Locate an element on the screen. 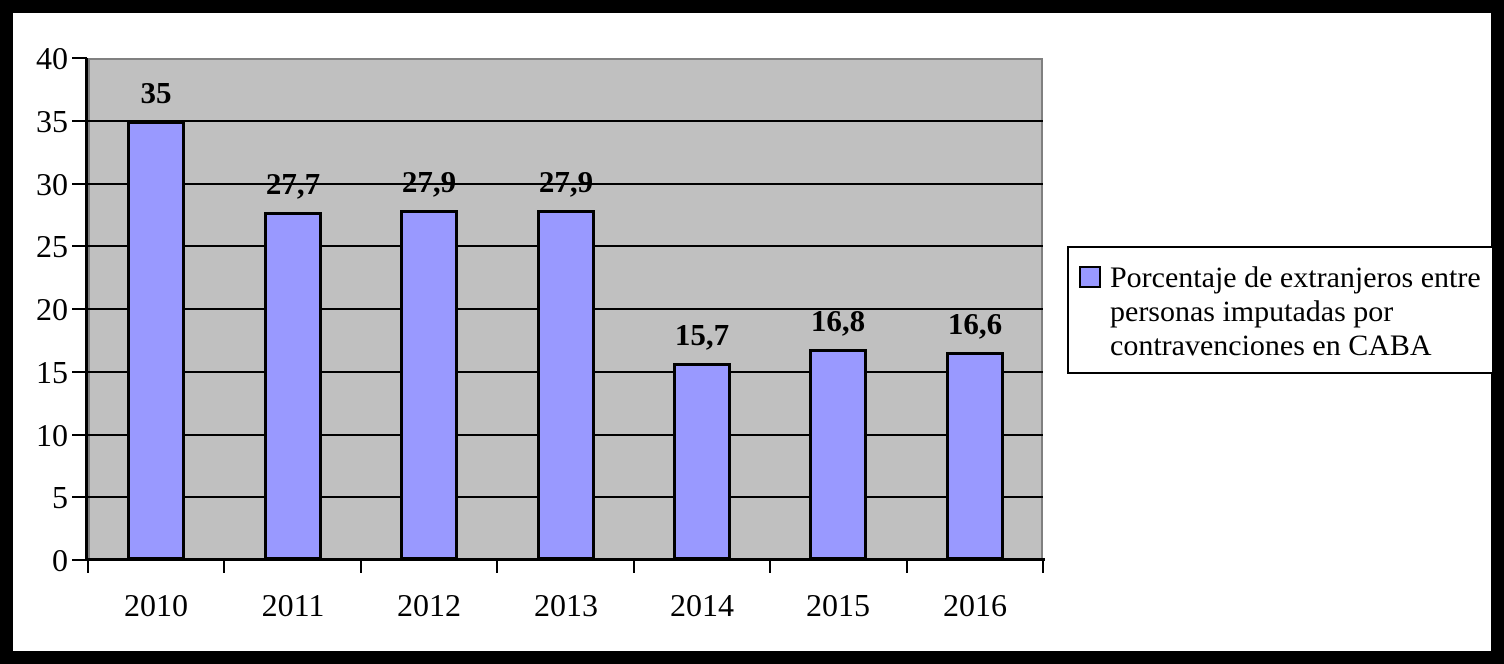 Image resolution: width=1504 pixels, height=664 pixels. bar-2015 is located at coordinates (838, 454).